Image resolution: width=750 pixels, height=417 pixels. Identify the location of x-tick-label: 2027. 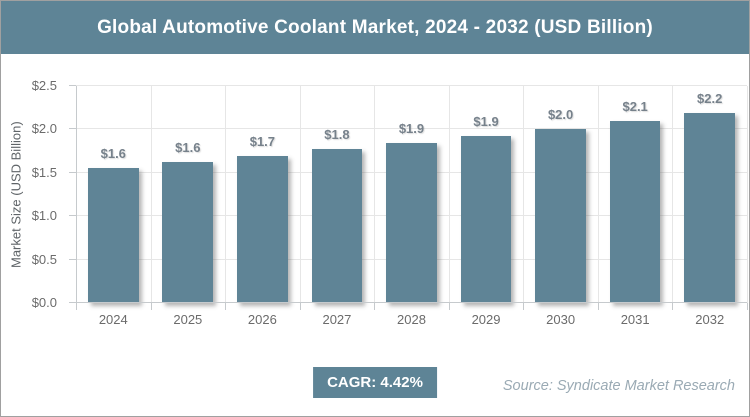
(337, 319).